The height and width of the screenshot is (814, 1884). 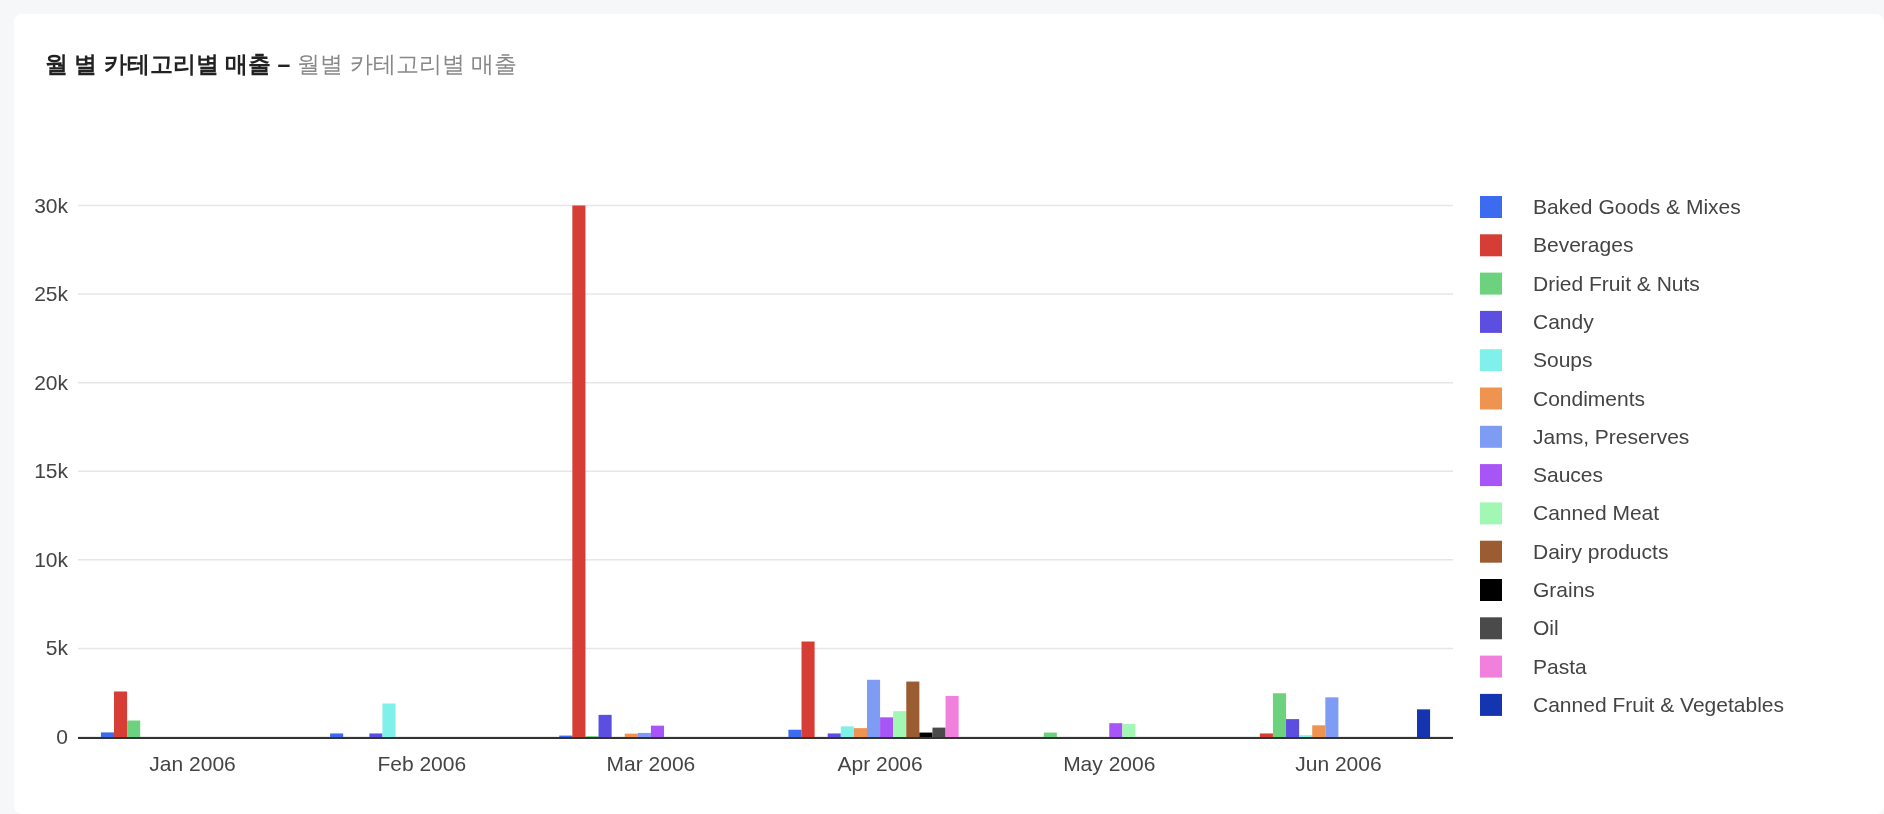 What do you see at coordinates (1563, 360) in the screenshot?
I see `legend-label: Soups` at bounding box center [1563, 360].